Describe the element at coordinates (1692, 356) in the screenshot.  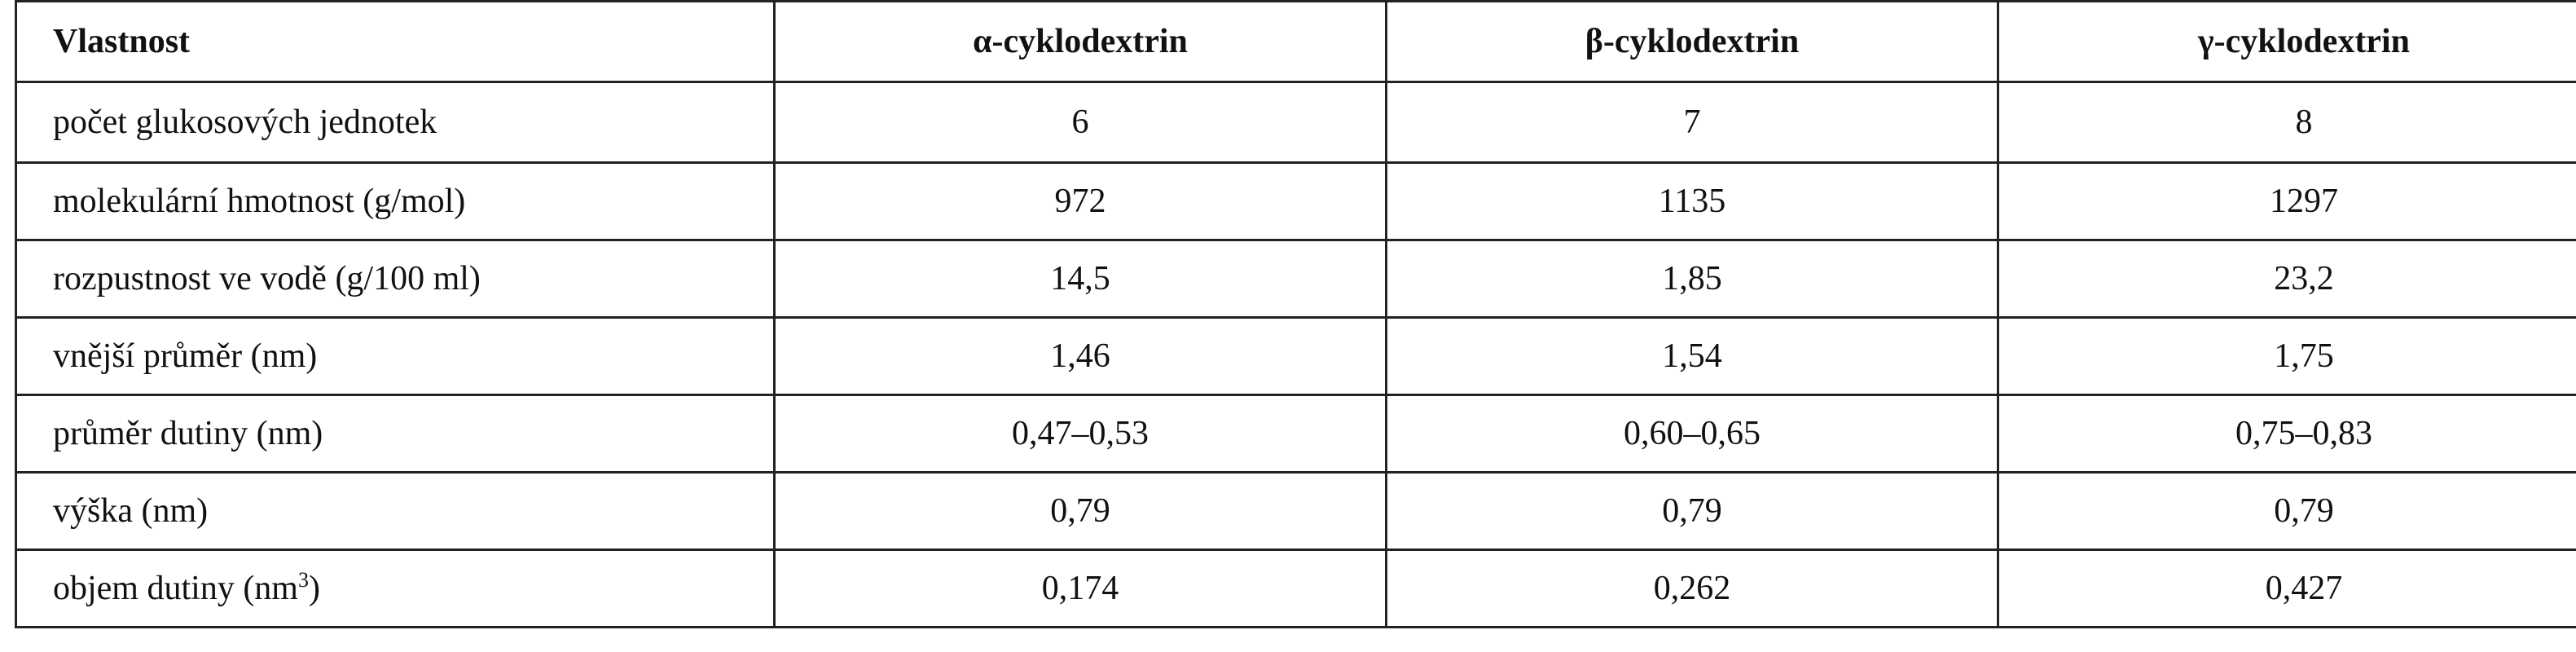
I see `cell-beta: 1,54` at that location.